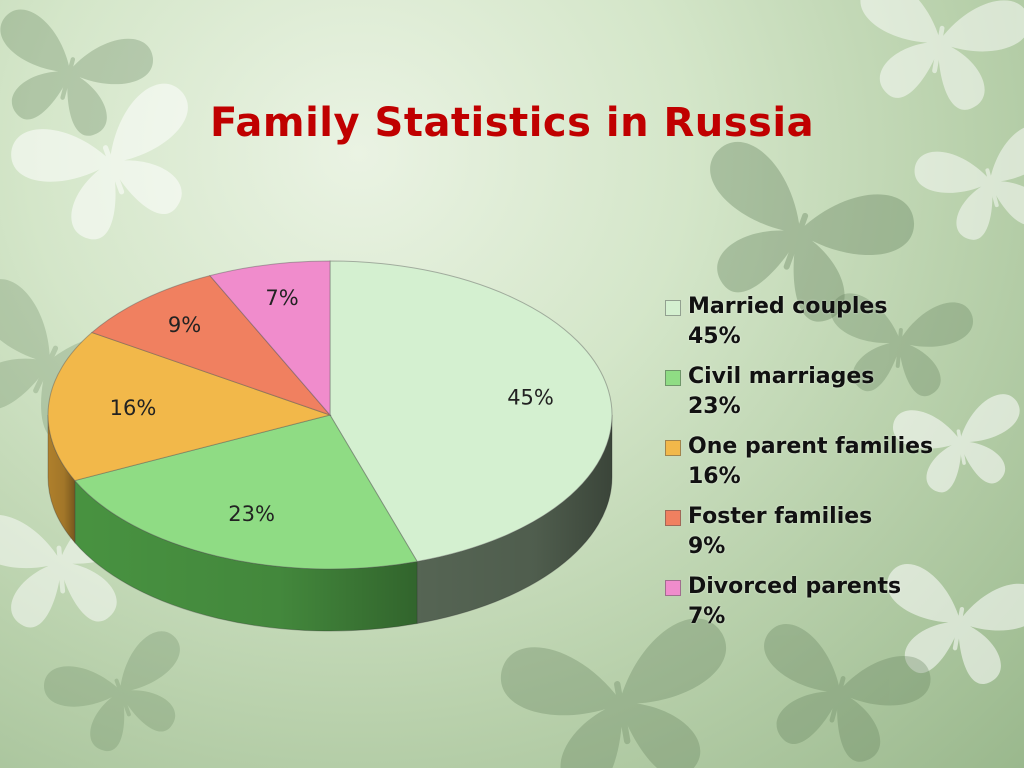 Image resolution: width=1024 pixels, height=768 pixels. Describe the element at coordinates (811, 446) in the screenshot. I see `legend-label: One parent families` at that location.